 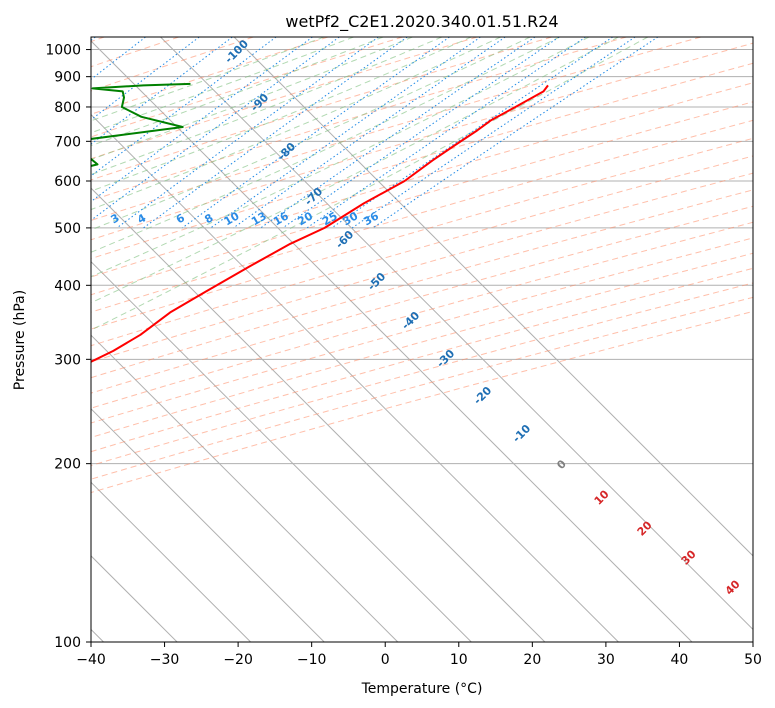 What do you see at coordinates (67, 229) in the screenshot?
I see `y-tick-label: 500` at bounding box center [67, 229].